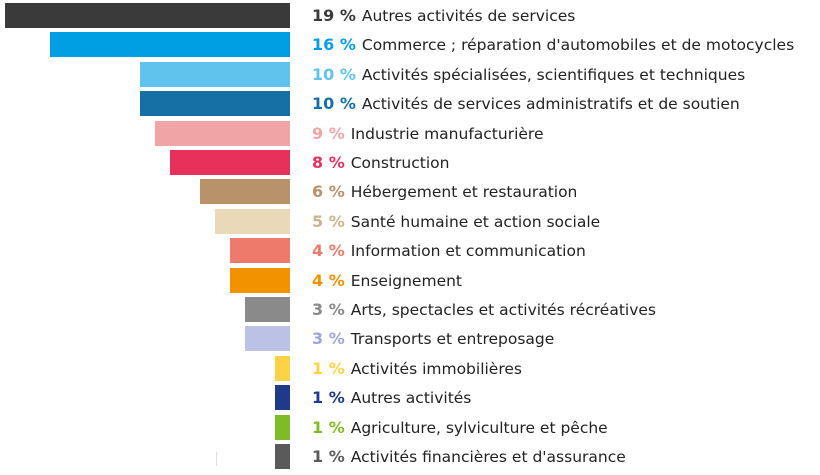  I want to click on bar-label: 1 % Activités financières et d'assurance, so click(469, 456).